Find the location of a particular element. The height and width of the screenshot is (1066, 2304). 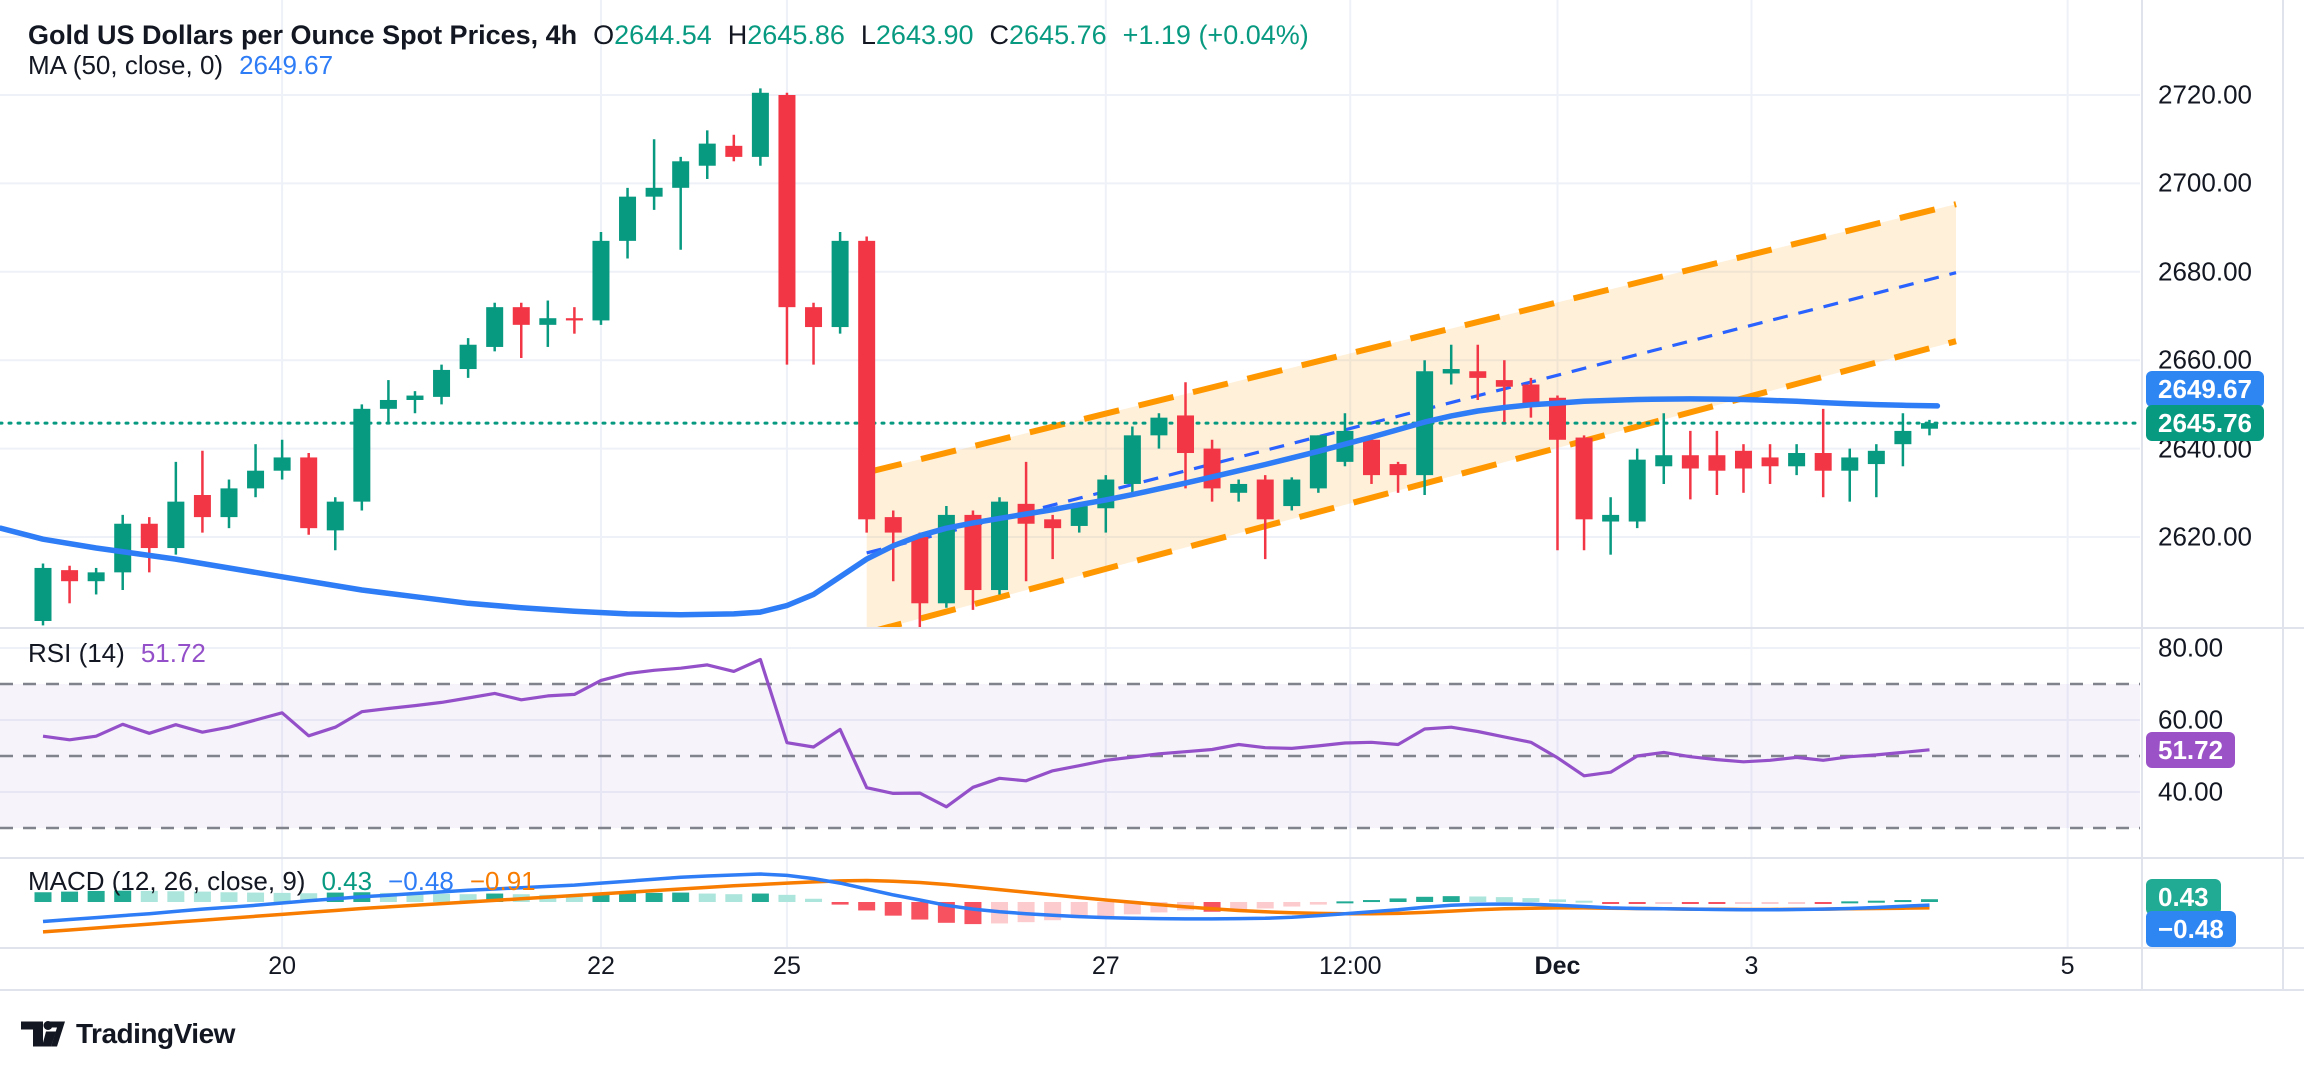

rsi-legend: RSI (14) 51.72 is located at coordinates (117, 653).